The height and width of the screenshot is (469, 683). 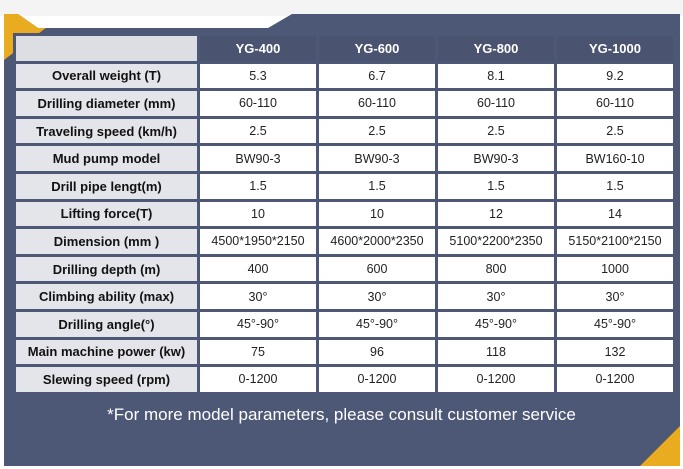 What do you see at coordinates (377, 269) in the screenshot?
I see `cell-value: 600` at bounding box center [377, 269].